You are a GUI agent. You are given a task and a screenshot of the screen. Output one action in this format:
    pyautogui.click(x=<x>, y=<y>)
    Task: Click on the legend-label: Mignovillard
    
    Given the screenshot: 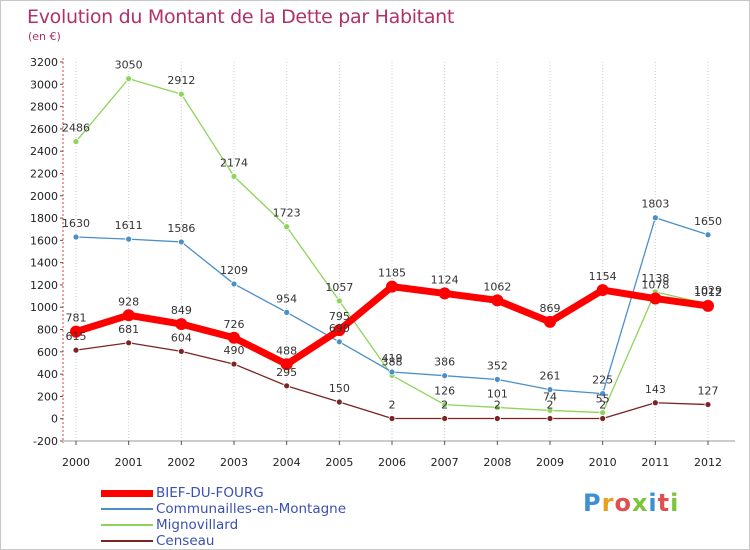 What is the action you would take?
    pyautogui.click(x=197, y=525)
    